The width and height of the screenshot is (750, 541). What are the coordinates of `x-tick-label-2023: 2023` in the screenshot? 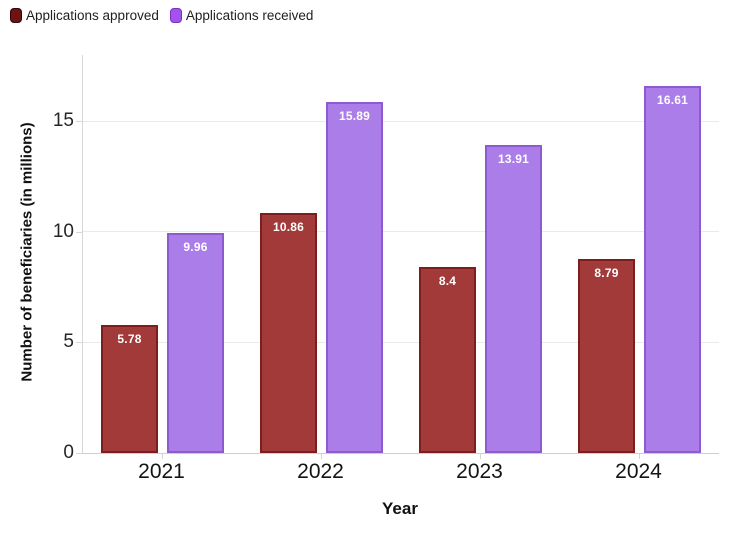 It's located at (479, 471).